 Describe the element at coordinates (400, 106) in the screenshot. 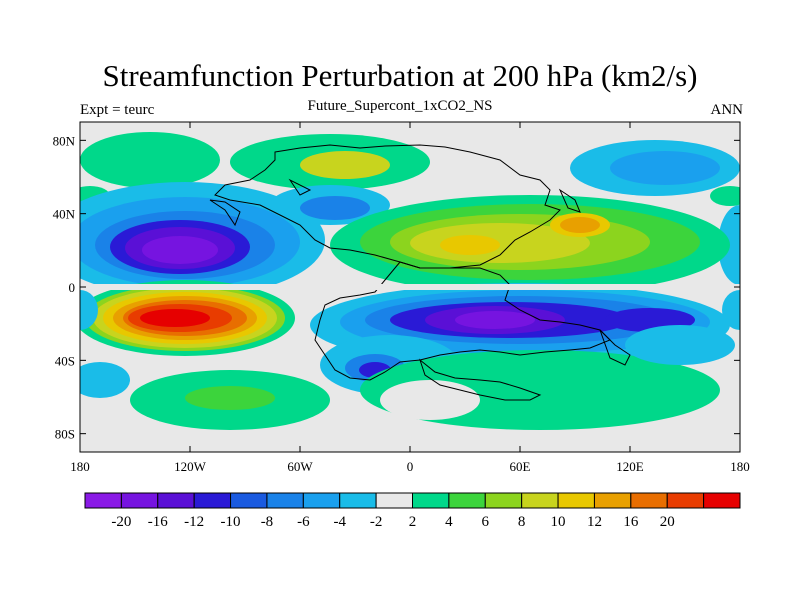

I see `chart-subtitle: Future_Supercont_1xCO2_NS` at that location.